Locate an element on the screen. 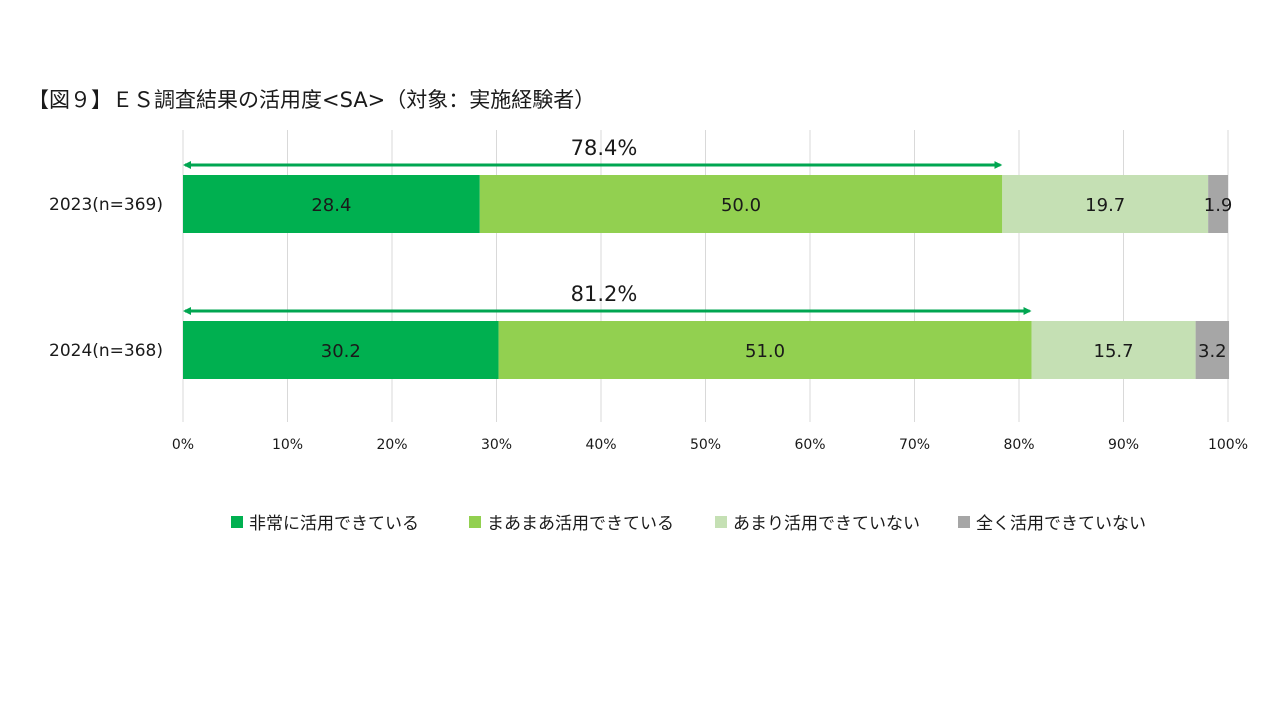 The image size is (1280, 720). cumulative-label: 81.2% is located at coordinates (604, 294).